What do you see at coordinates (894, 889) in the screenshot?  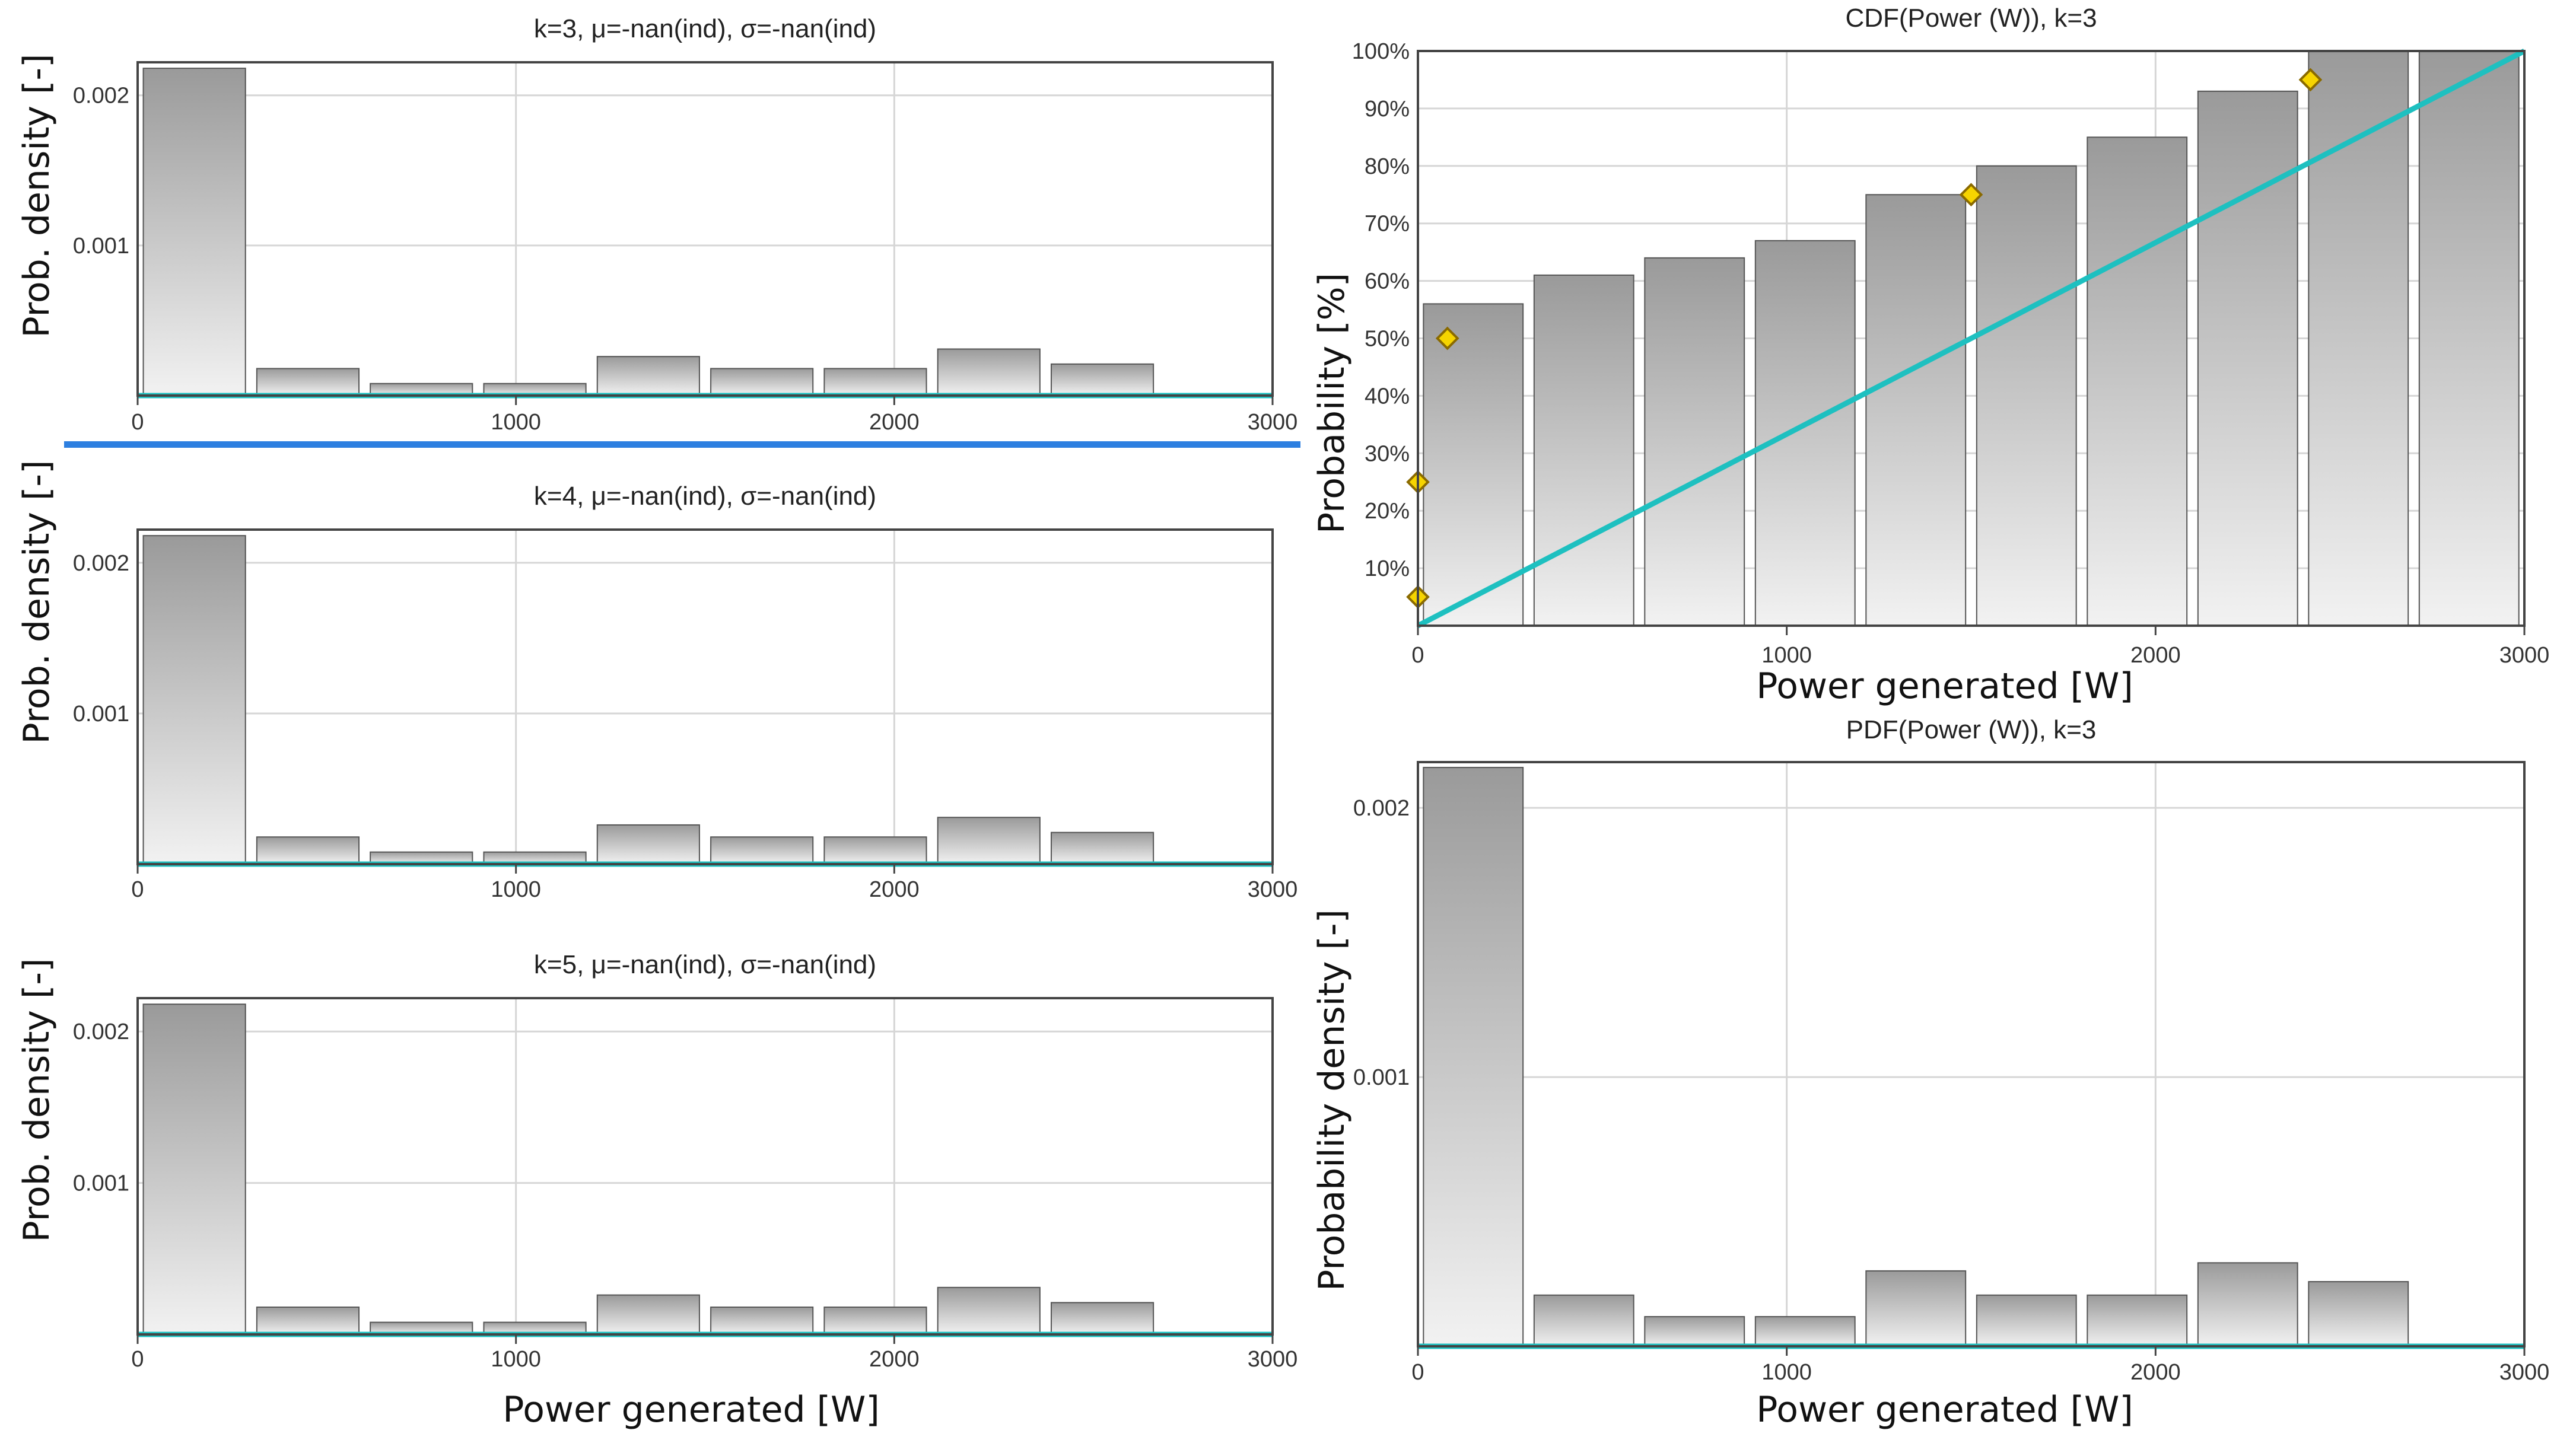 I see `hist-k4-xtick-label: 2000` at bounding box center [894, 889].